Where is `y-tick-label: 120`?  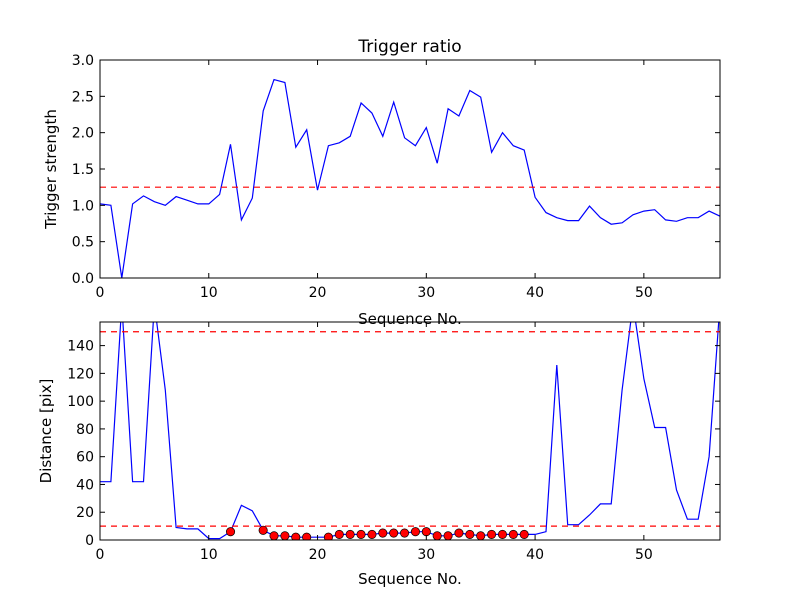
y-tick-label: 120 is located at coordinates (80, 374).